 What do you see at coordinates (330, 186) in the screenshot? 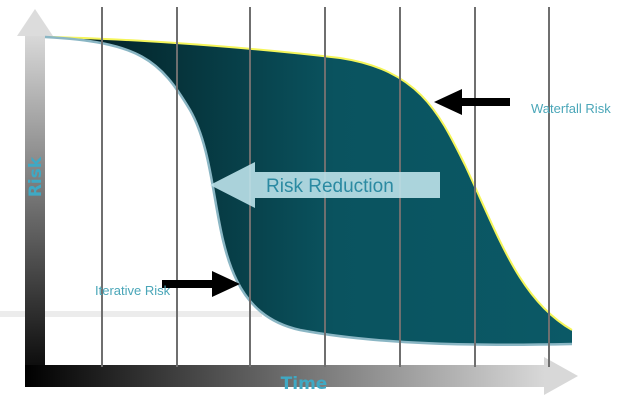
I see `risk-reduction-label: Risk Reduction` at bounding box center [330, 186].